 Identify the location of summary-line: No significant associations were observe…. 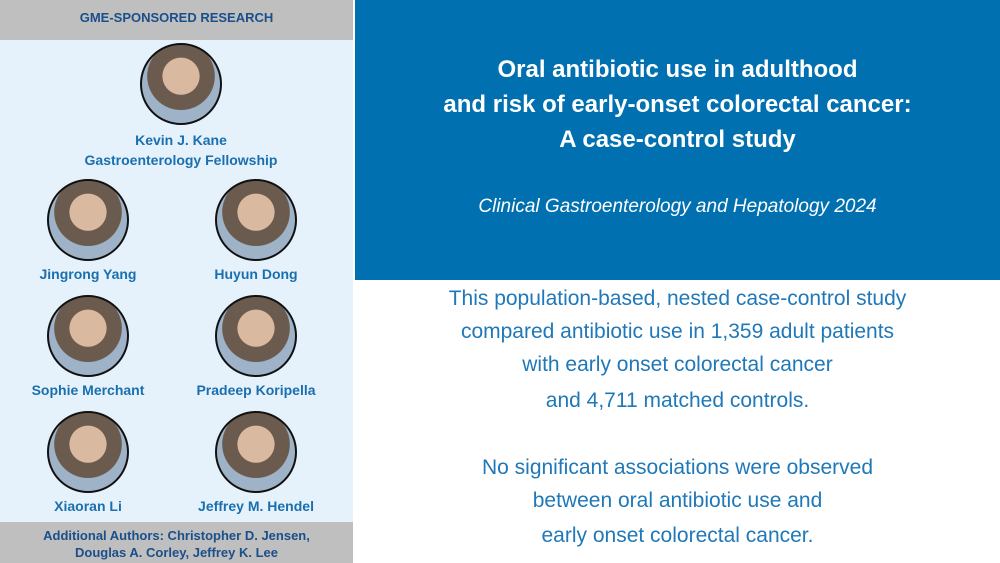
(677, 467).